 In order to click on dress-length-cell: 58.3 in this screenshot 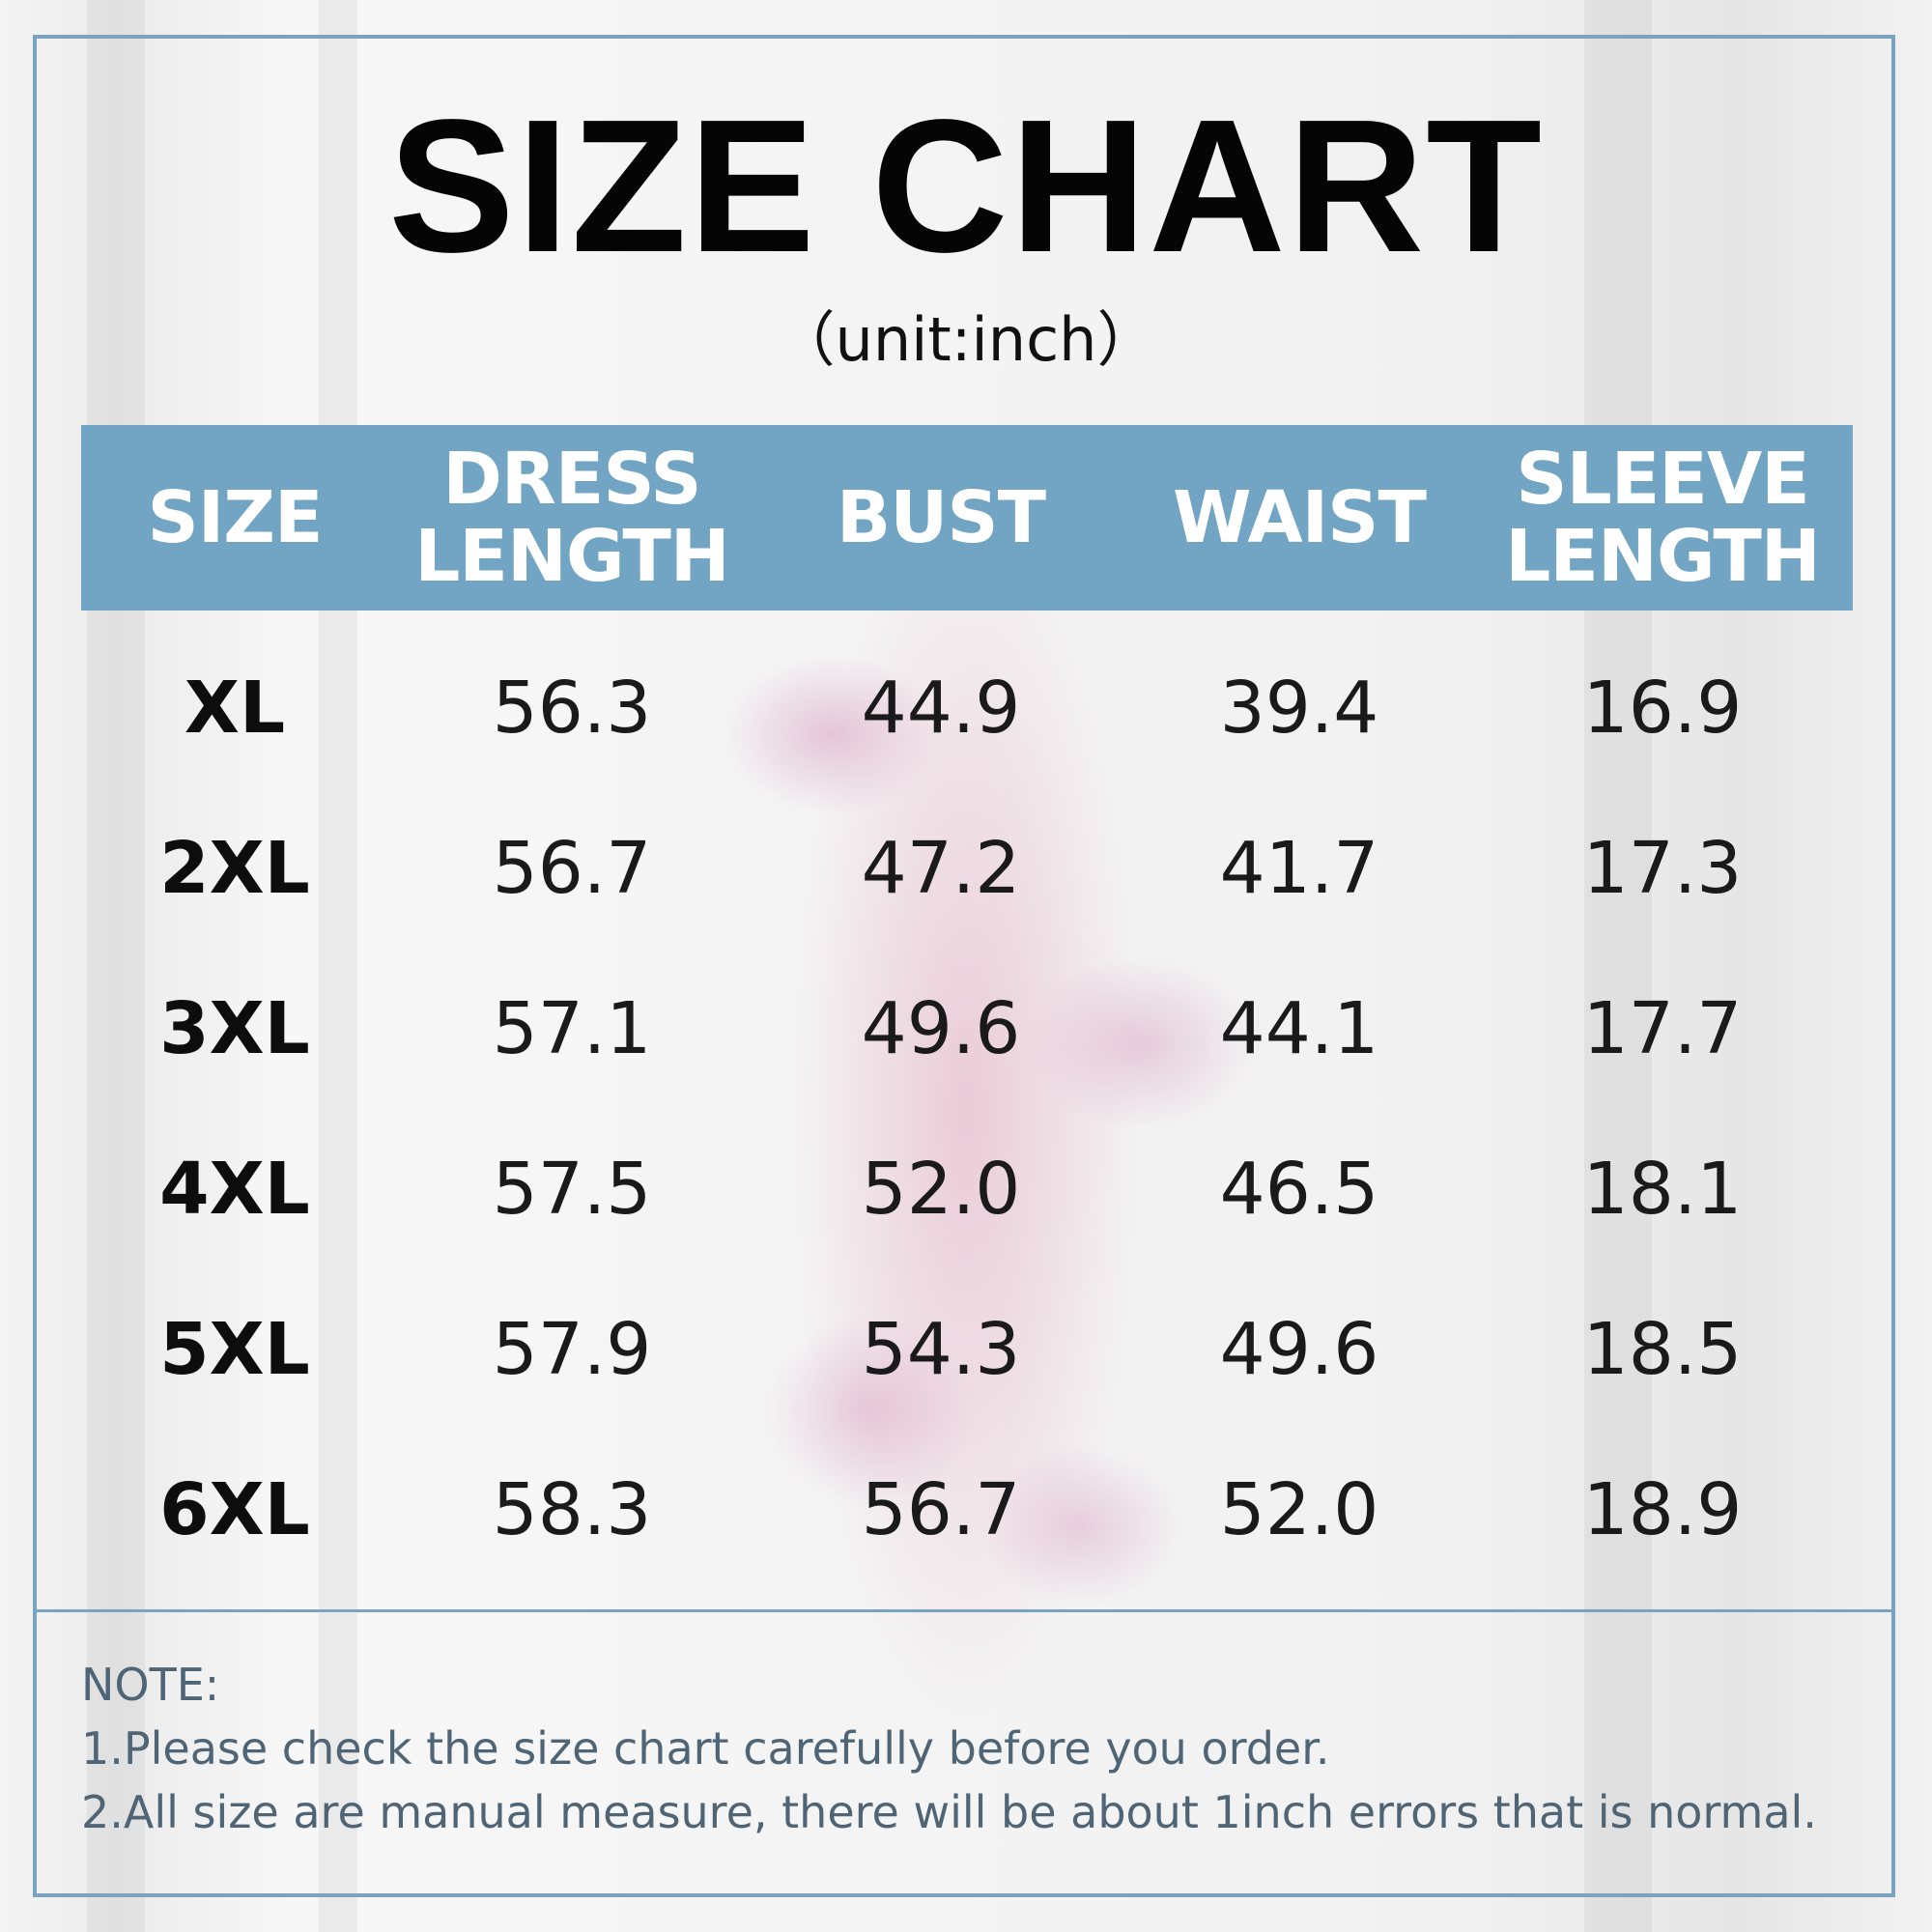, I will do `click(572, 1509)`.